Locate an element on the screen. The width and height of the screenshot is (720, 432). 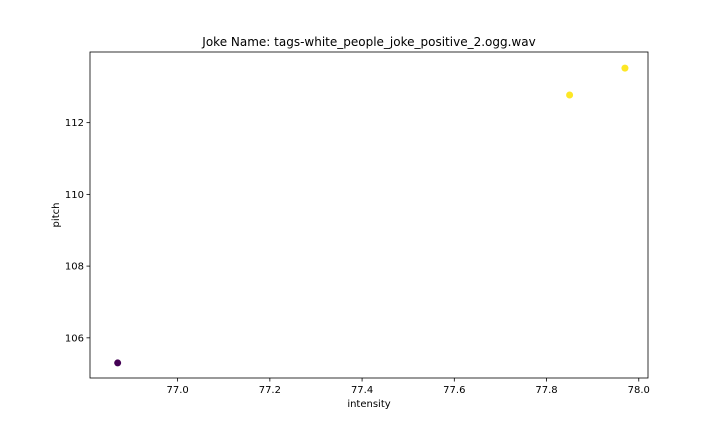
y-tick-label: 108 is located at coordinates (74, 267).